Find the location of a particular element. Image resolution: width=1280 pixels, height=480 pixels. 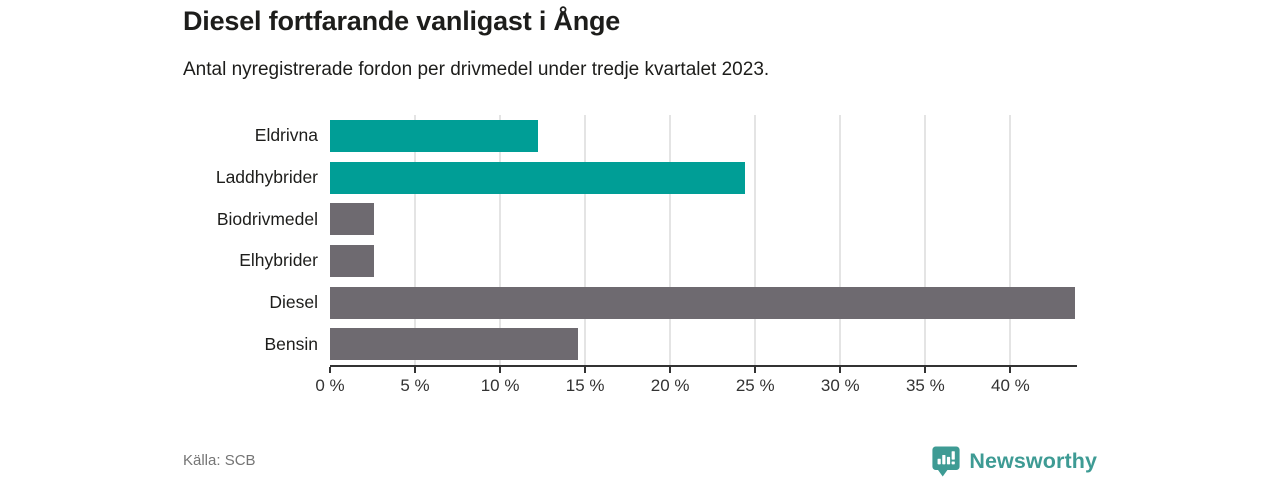

x-tick-label-15: 15 % is located at coordinates (585, 385).